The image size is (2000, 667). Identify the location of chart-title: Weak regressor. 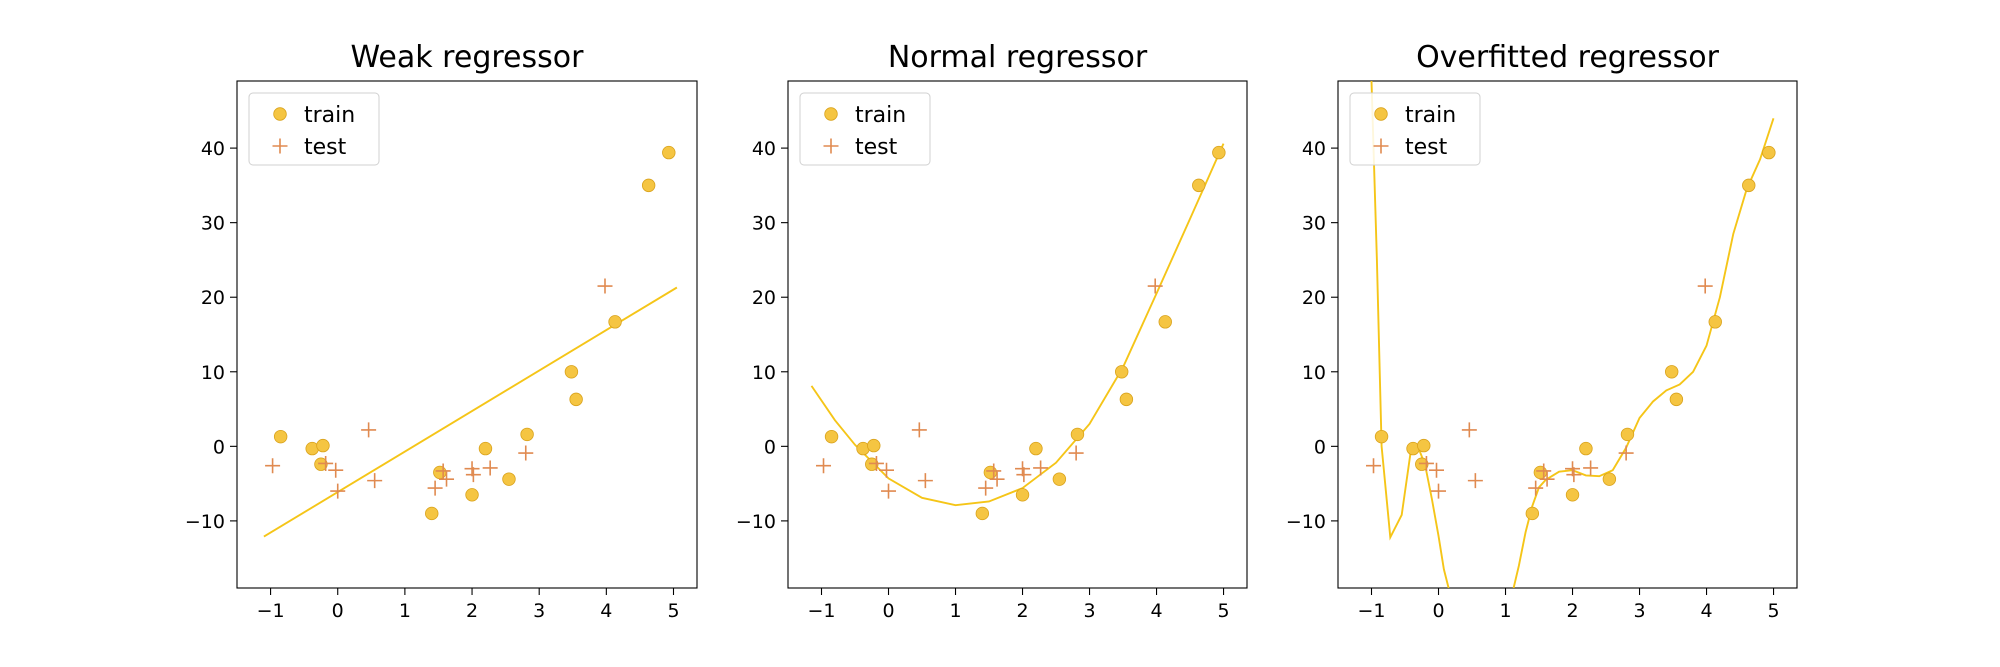
(468, 57).